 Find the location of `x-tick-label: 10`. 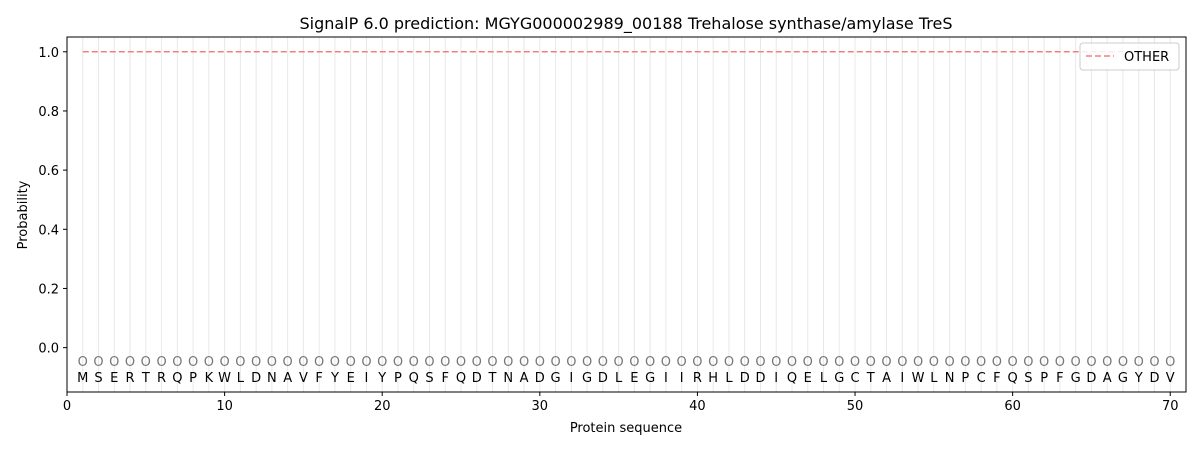

x-tick-label: 10 is located at coordinates (224, 406).